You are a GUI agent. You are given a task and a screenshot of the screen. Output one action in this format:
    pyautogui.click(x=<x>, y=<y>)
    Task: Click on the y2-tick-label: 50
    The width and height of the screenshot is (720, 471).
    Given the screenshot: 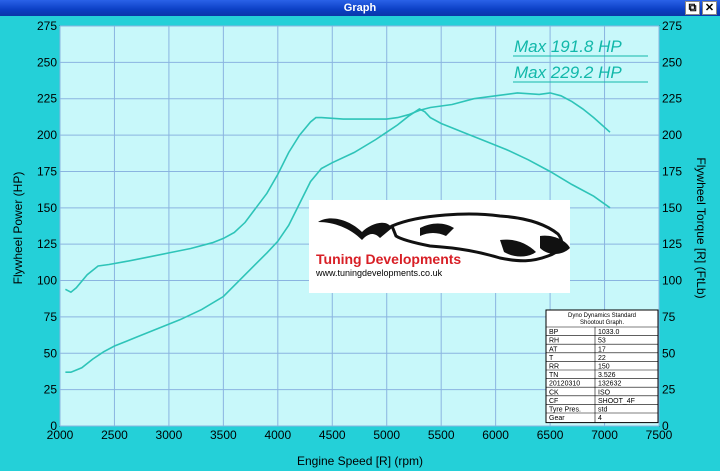 What is the action you would take?
    pyautogui.click(x=669, y=353)
    